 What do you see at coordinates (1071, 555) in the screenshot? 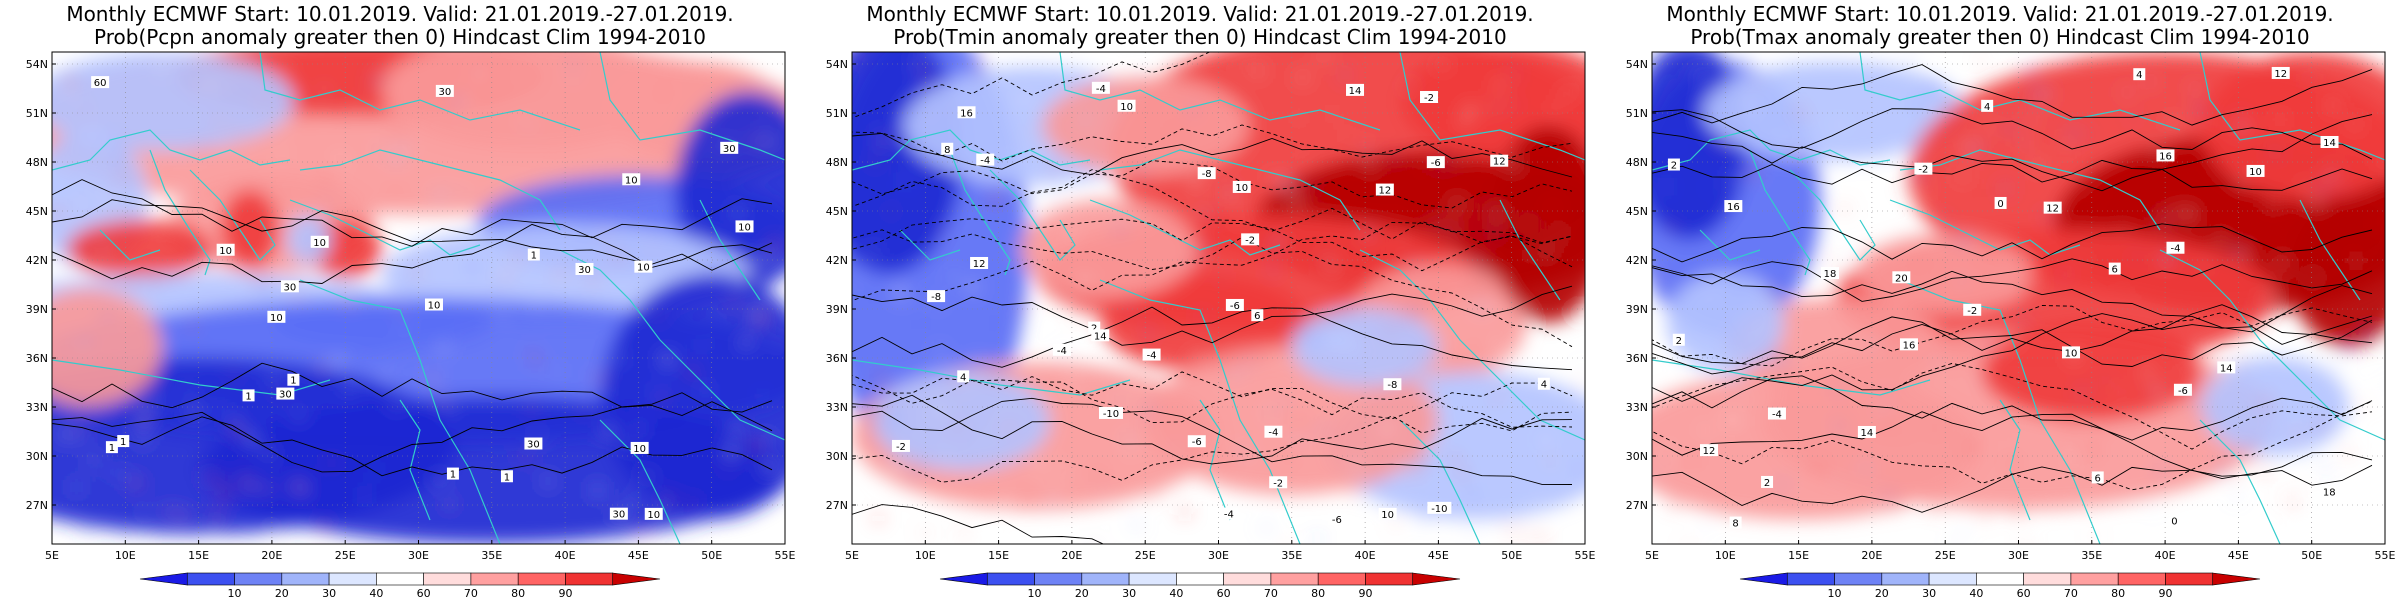
I see `lon-tick-label: 20E` at bounding box center [1071, 555].